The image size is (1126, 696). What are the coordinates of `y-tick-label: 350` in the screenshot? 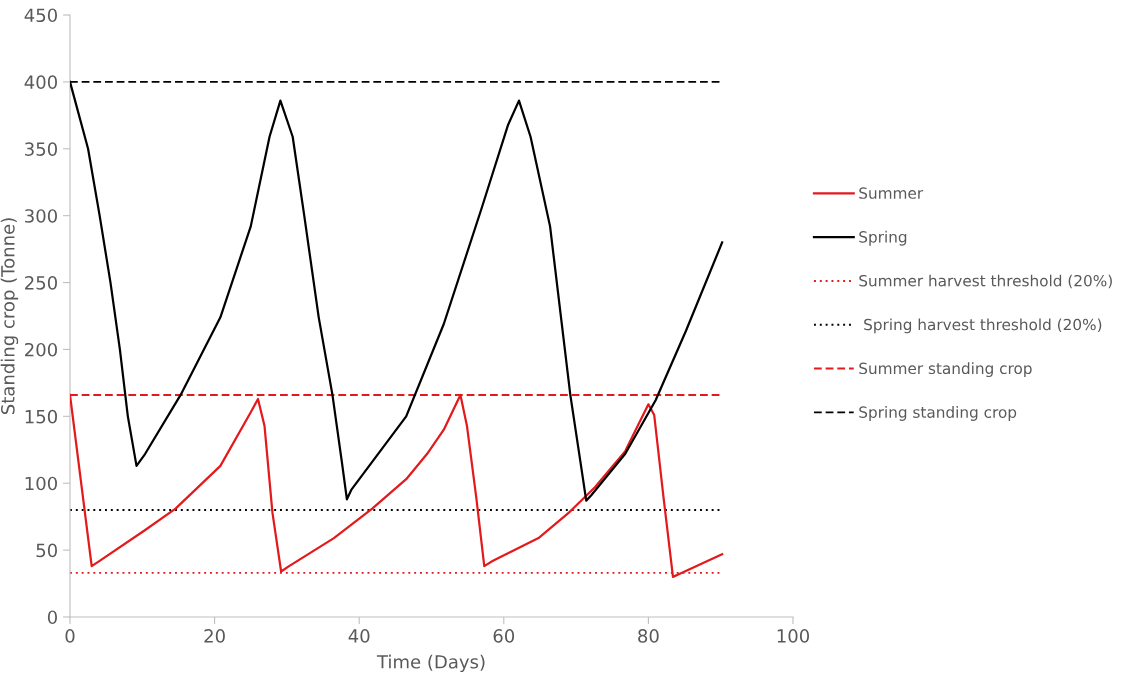 It's located at (41, 149).